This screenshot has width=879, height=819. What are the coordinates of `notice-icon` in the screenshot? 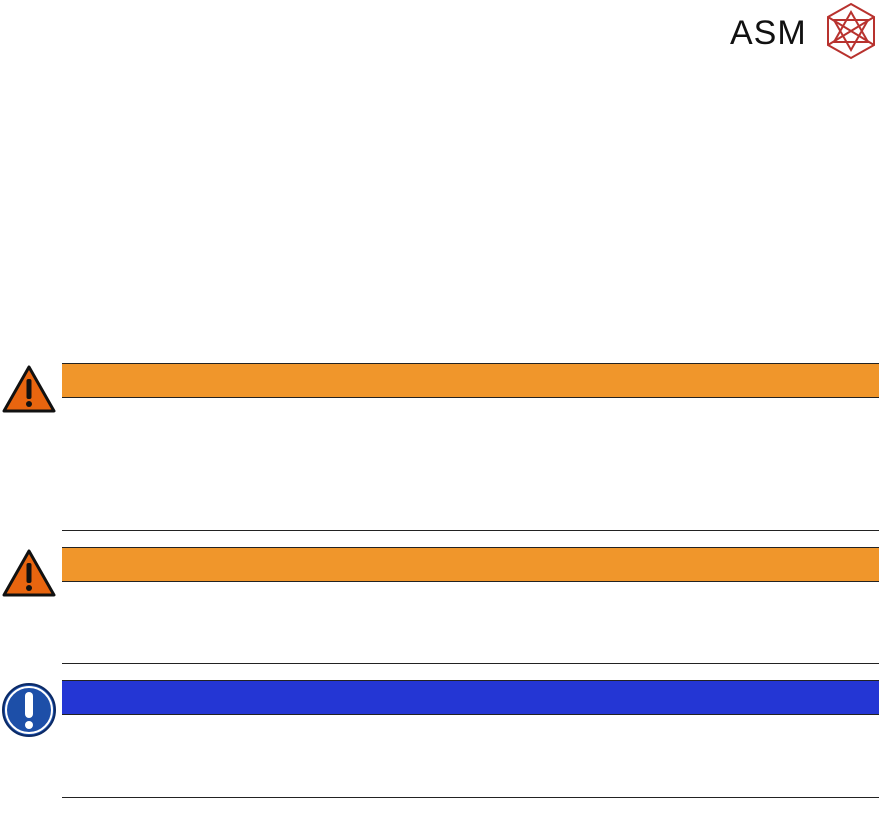 It's located at (29, 710).